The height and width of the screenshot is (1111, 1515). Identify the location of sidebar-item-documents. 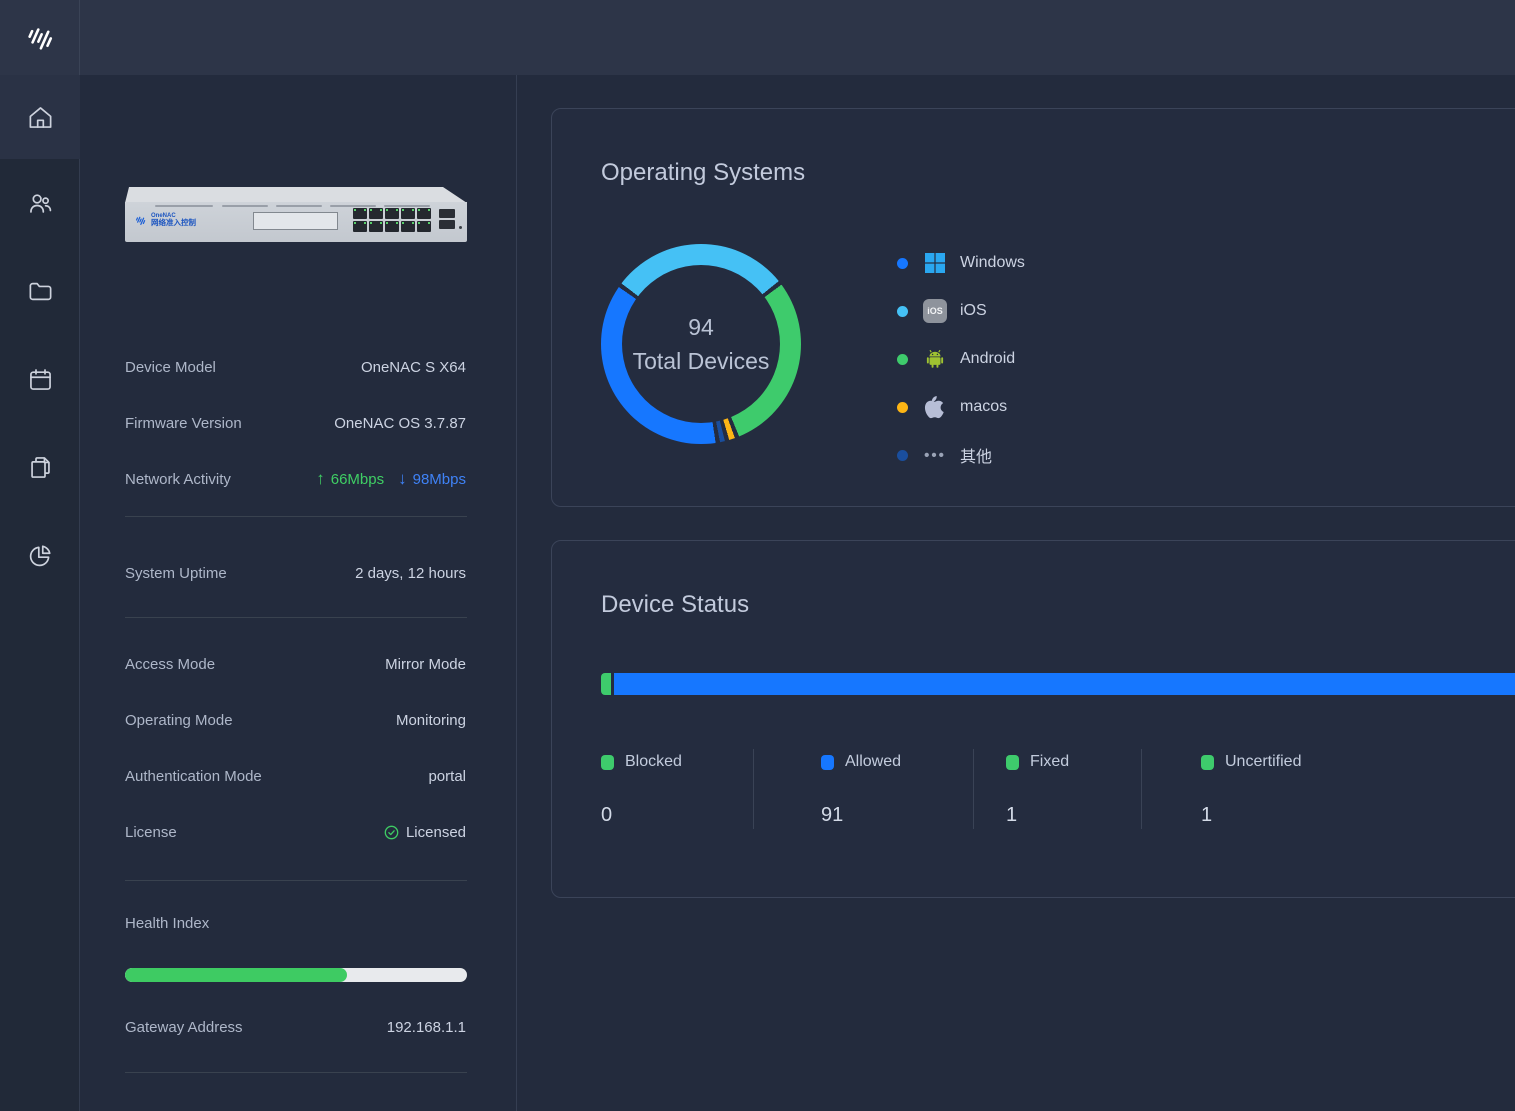
(40, 467).